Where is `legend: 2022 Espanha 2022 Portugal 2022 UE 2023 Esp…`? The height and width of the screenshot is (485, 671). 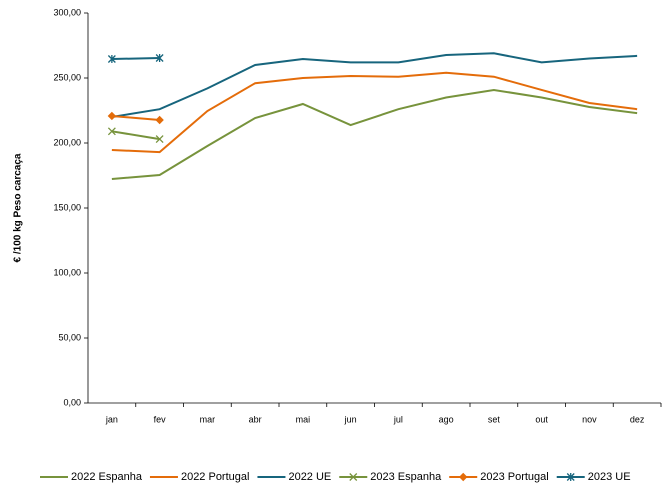 legend: 2022 Espanha 2022 Portugal 2022 UE 2023 Esp… is located at coordinates (335, 477).